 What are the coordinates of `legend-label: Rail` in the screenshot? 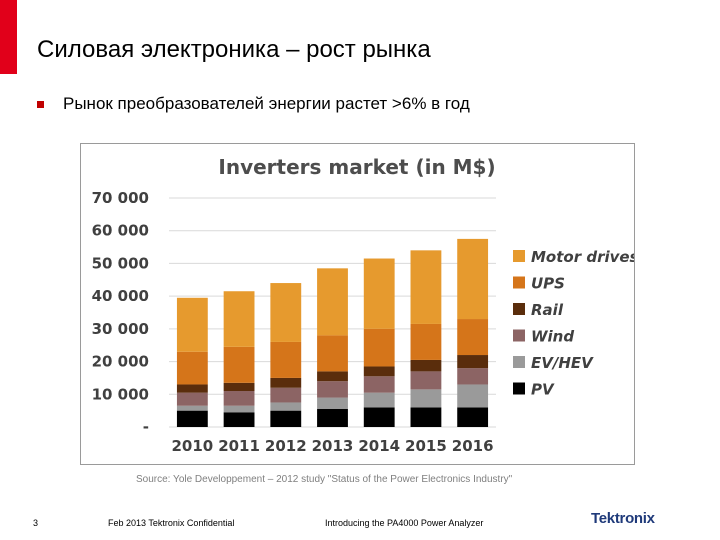 It's located at (547, 310).